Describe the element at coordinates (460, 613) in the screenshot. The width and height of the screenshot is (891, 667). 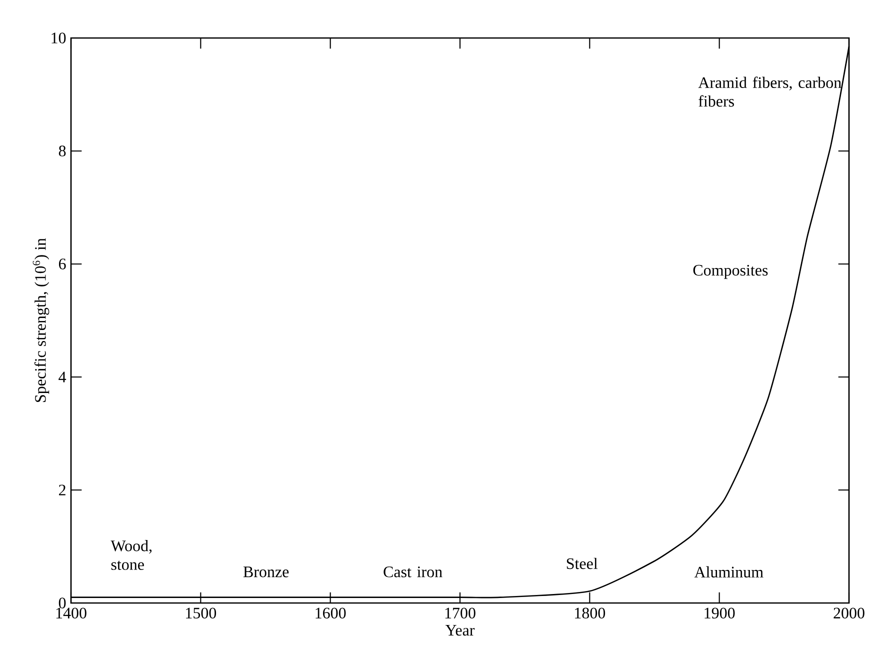
I see `x-tick-label: 1700` at that location.